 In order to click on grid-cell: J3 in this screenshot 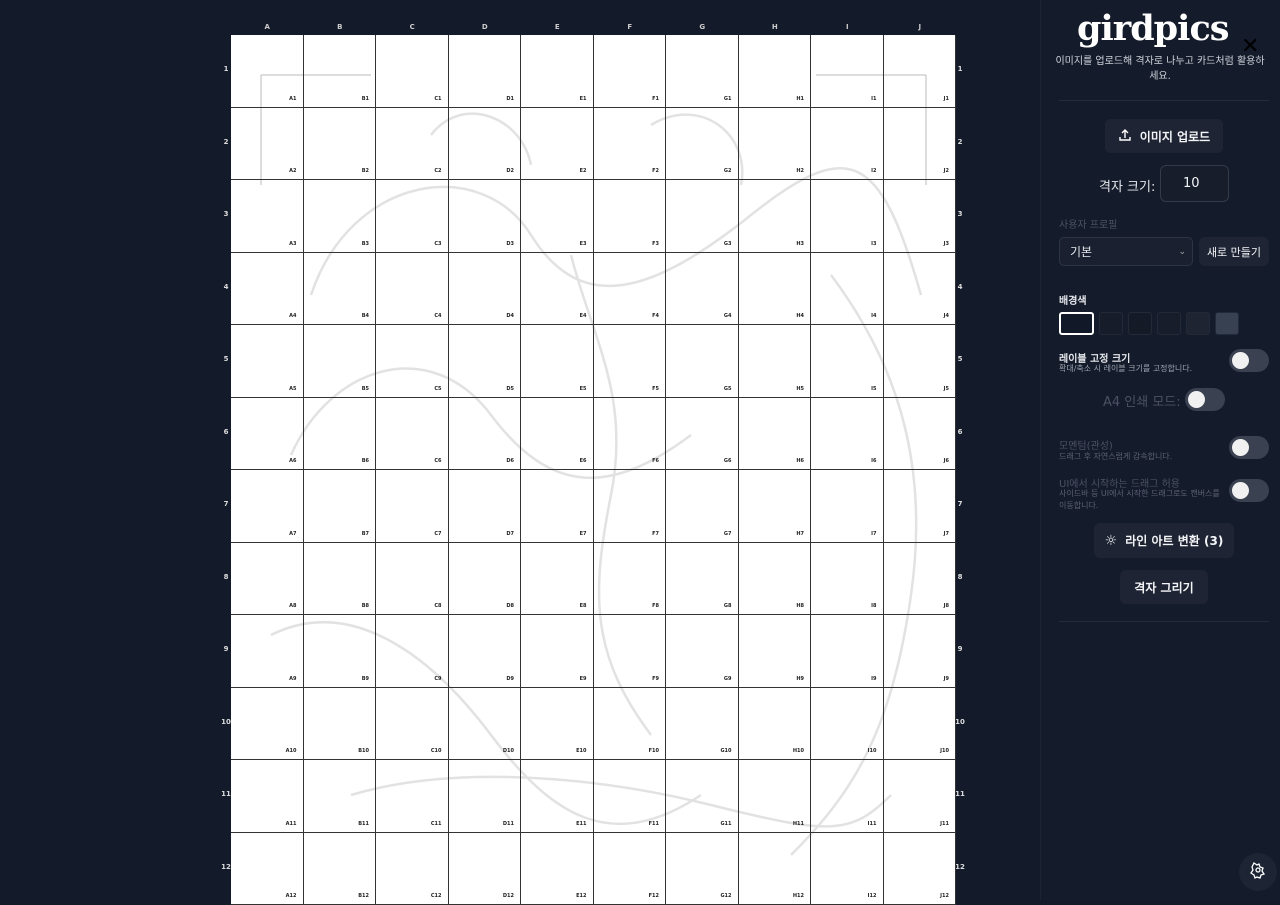, I will do `click(920, 216)`.